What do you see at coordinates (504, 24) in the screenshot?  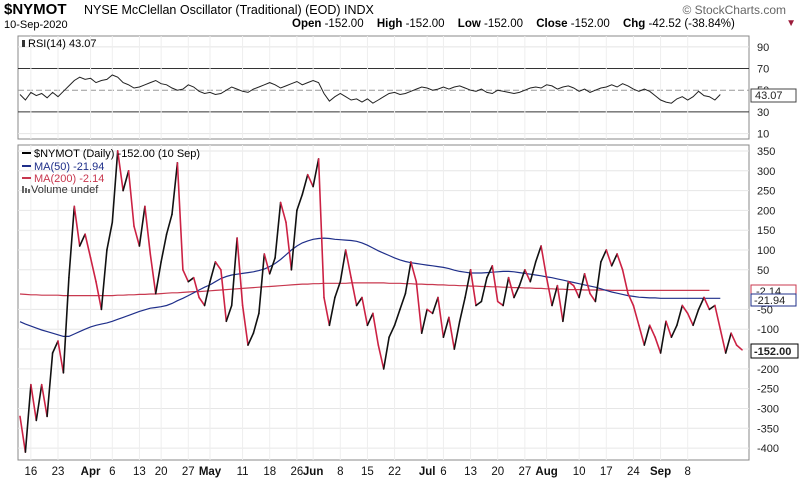 I see `low-value: -152.00` at bounding box center [504, 24].